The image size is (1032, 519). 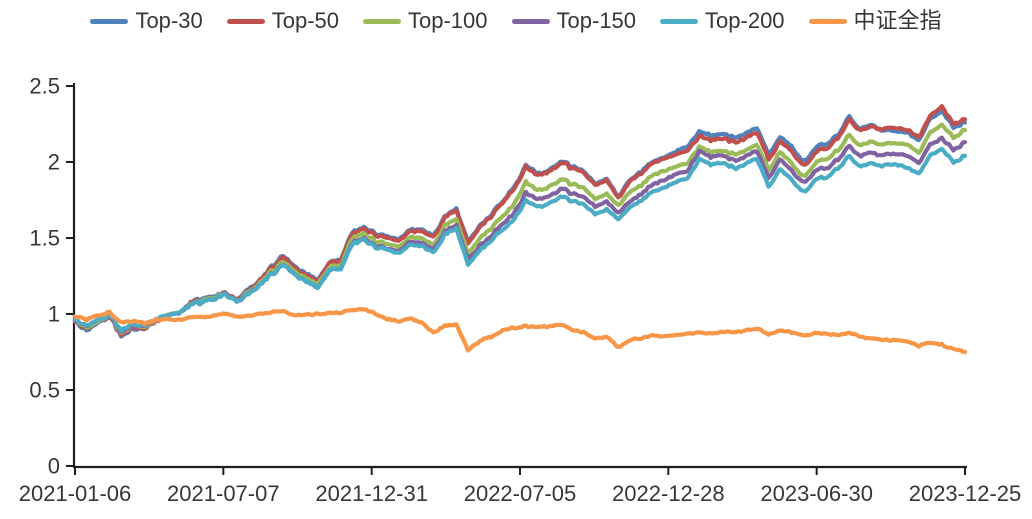 I want to click on legend-swatch-csi-all-share, so click(x=827, y=21).